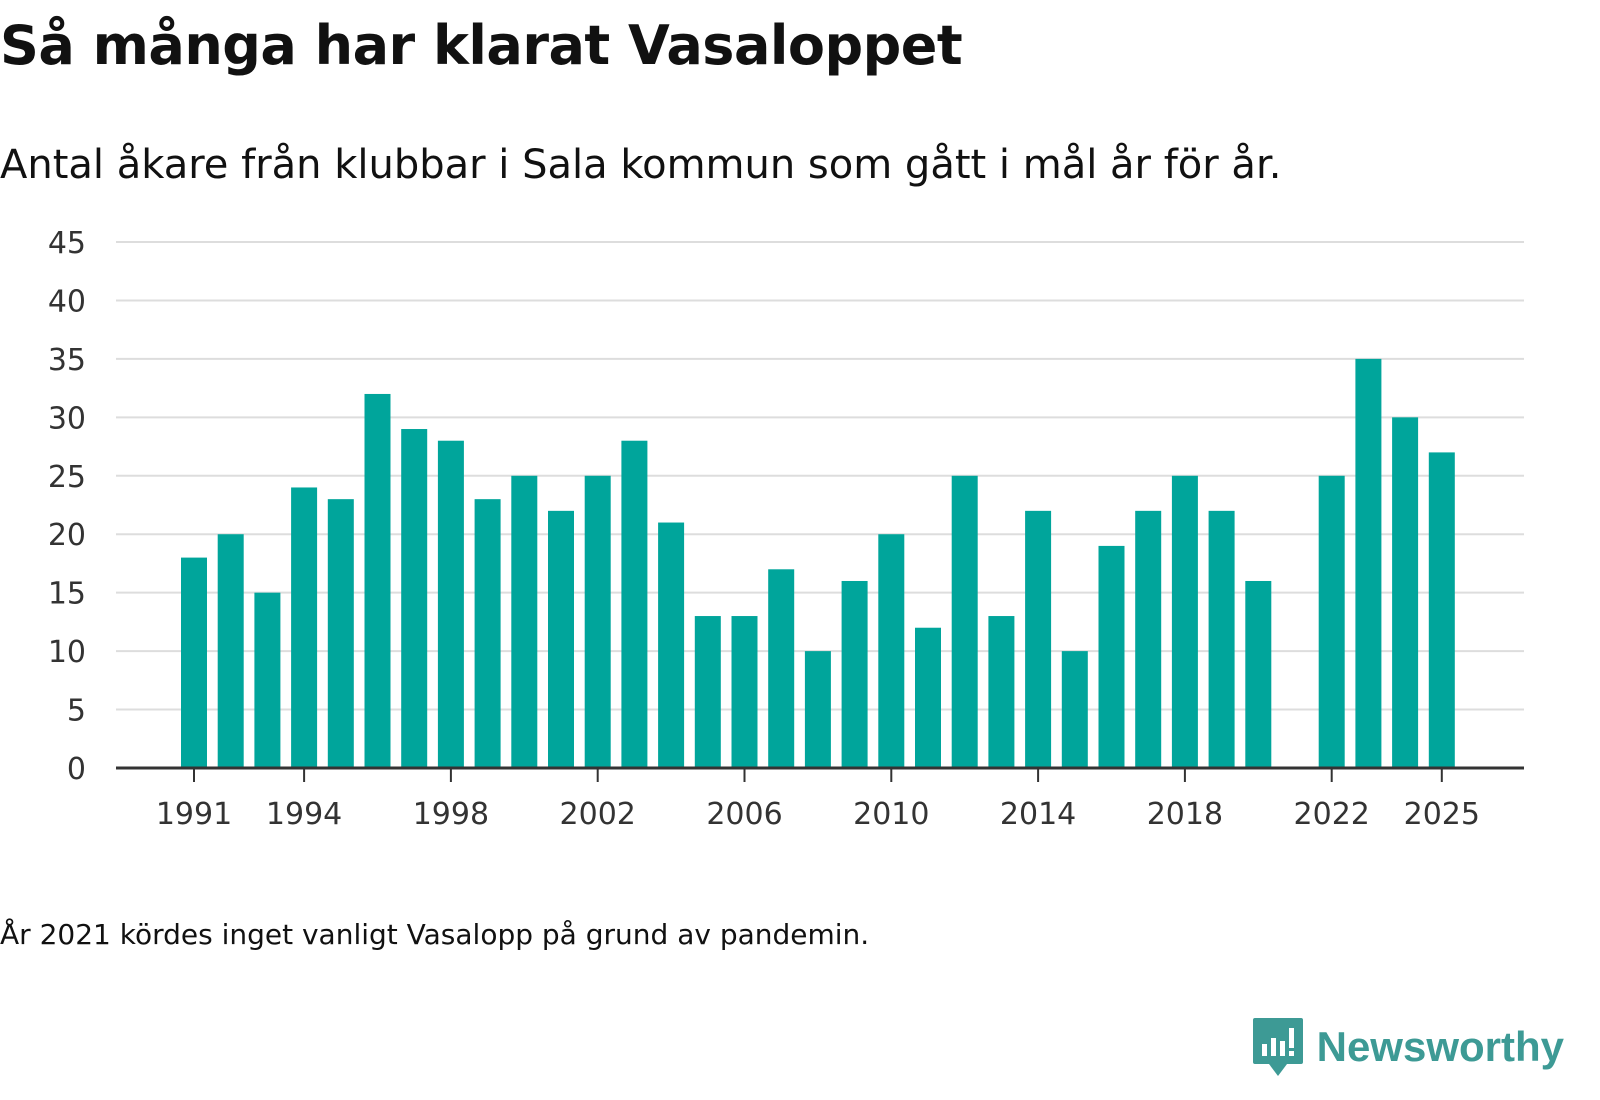  Describe the element at coordinates (194, 662) in the screenshot. I see `bar-1991` at that location.